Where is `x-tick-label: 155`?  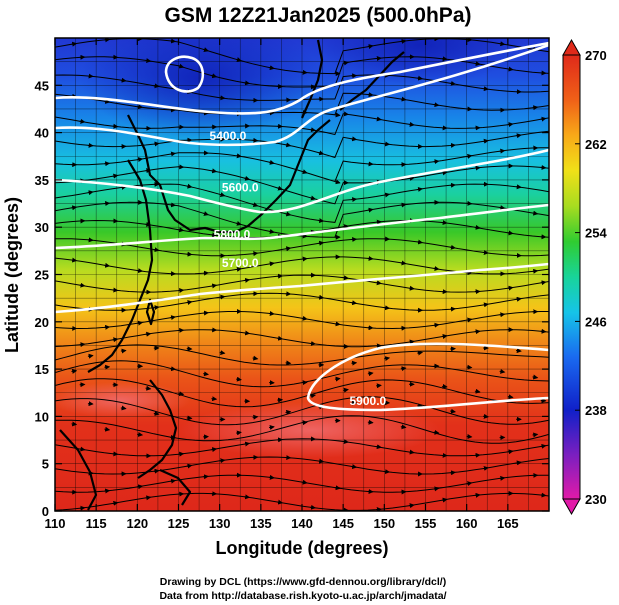 x-tick-label: 155 is located at coordinates (426, 523).